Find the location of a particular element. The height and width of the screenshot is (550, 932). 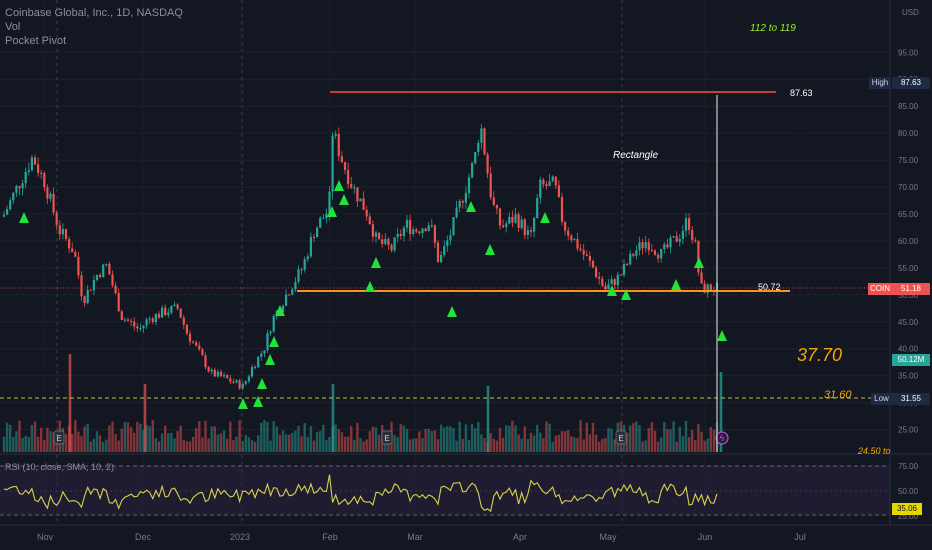

rsi-axis-label: 75.00 is located at coordinates (908, 466).